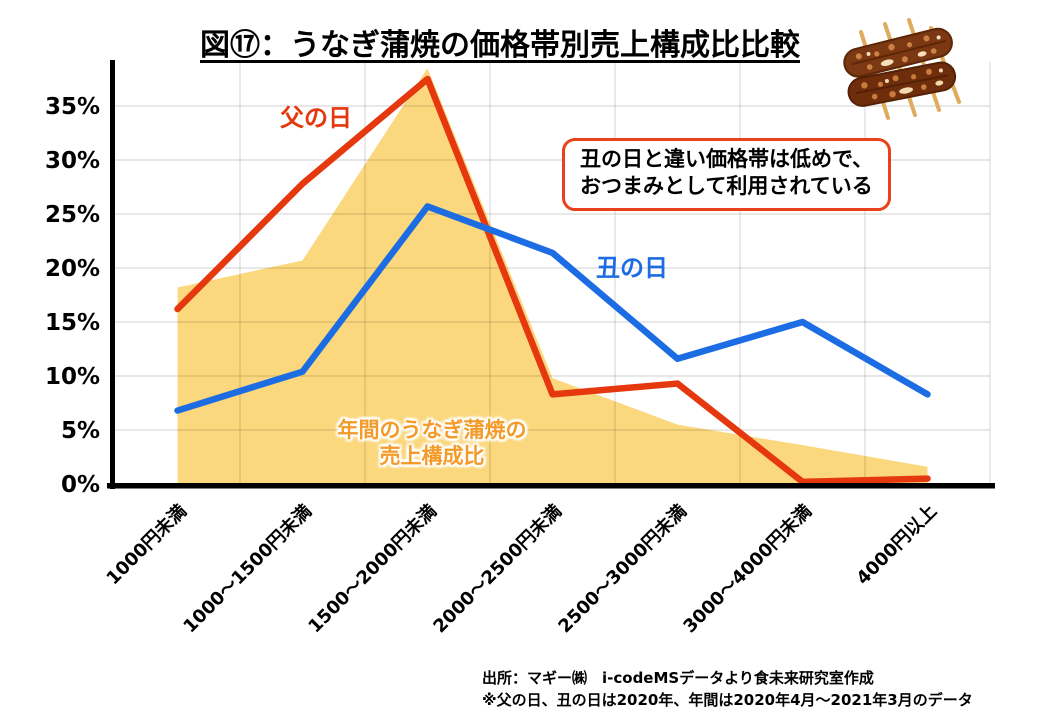  Describe the element at coordinates (747, 568) in the screenshot. I see `x-category-label: 3000～4000円未満` at that location.